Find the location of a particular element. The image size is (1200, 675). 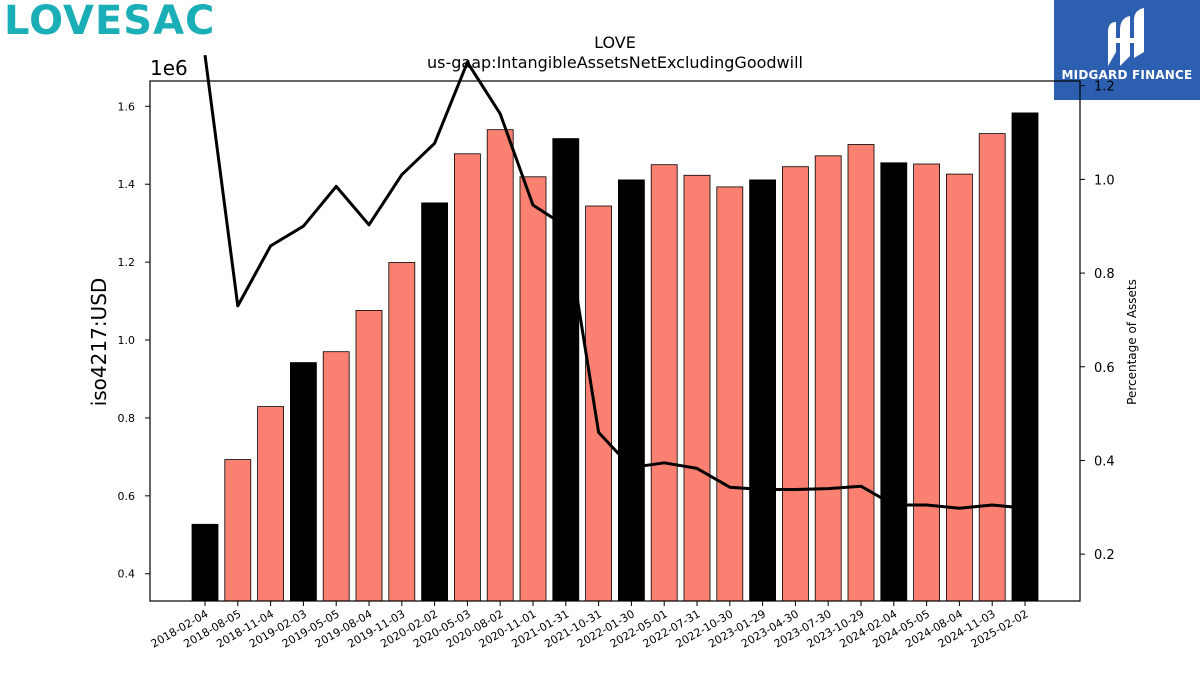

y-tick-label: 1.4 is located at coordinates (127, 184).